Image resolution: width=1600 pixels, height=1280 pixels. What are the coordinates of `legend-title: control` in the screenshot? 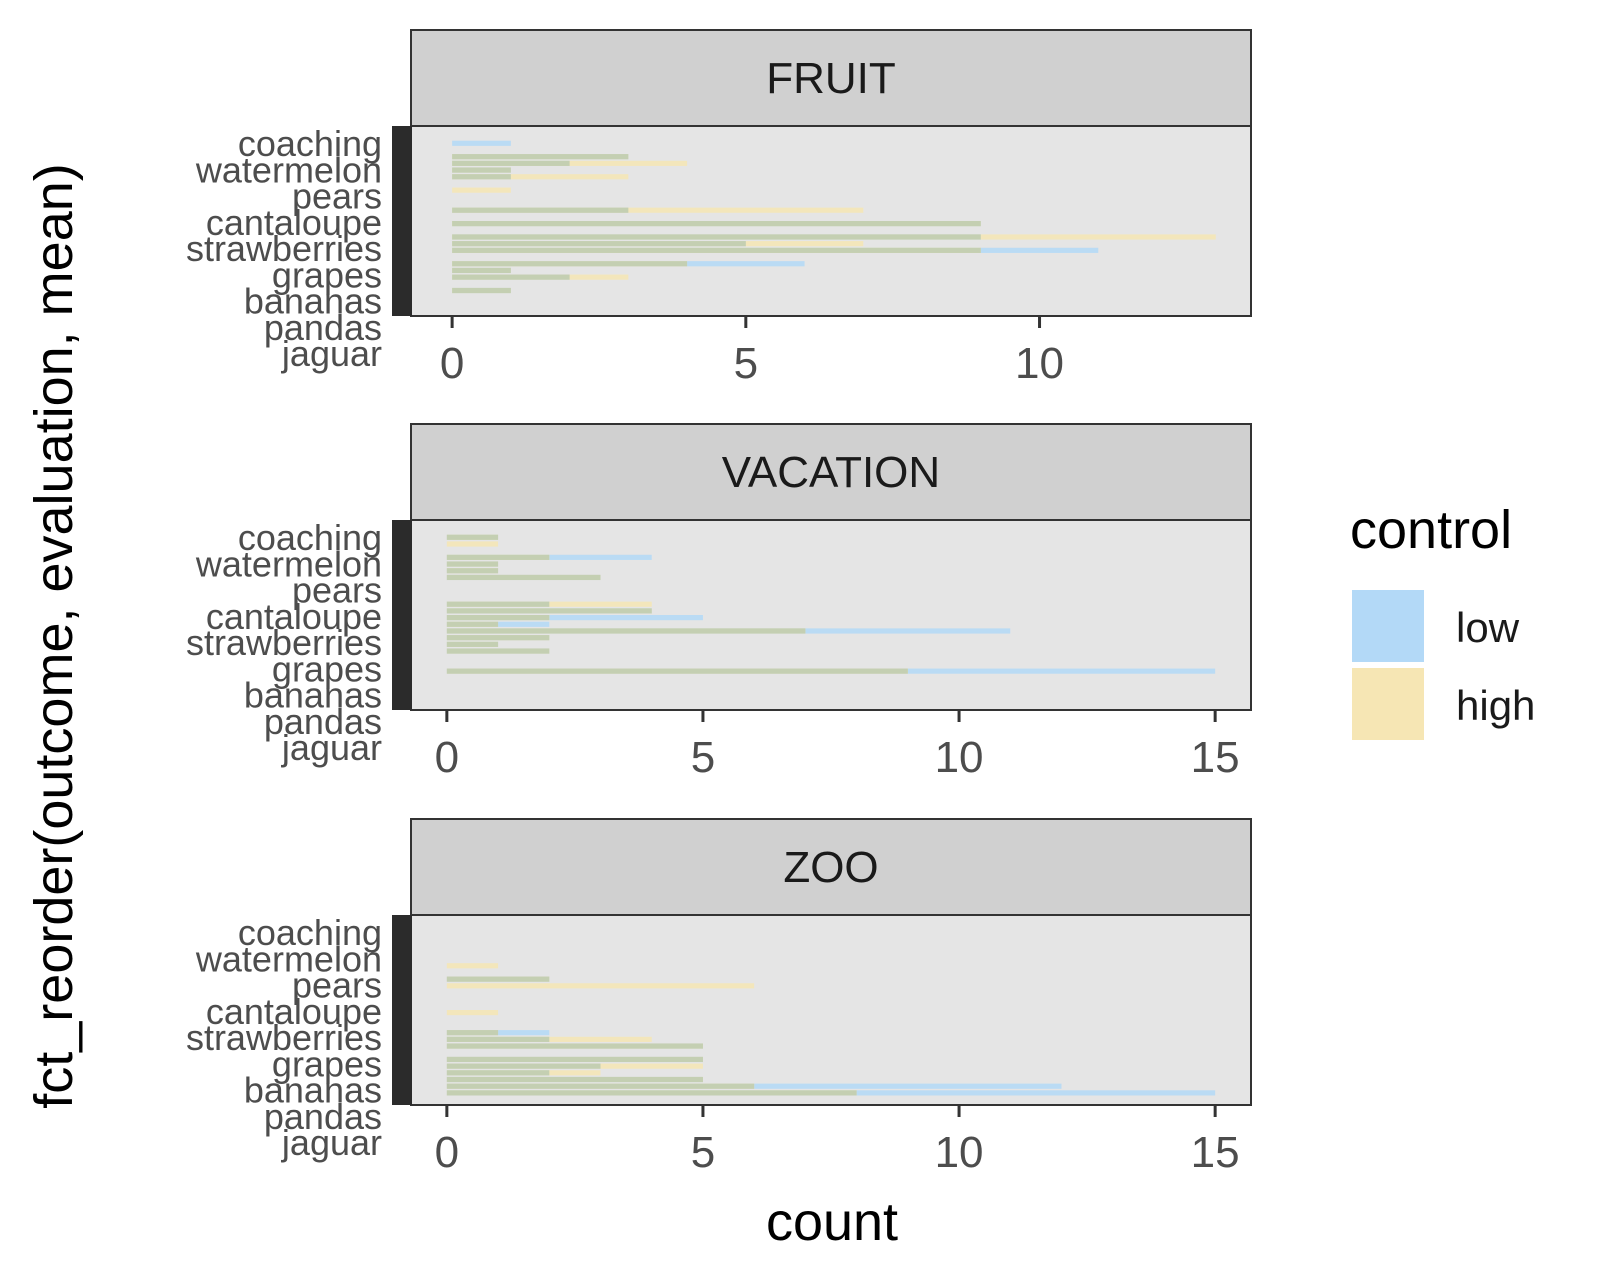 It's located at (1431, 530).